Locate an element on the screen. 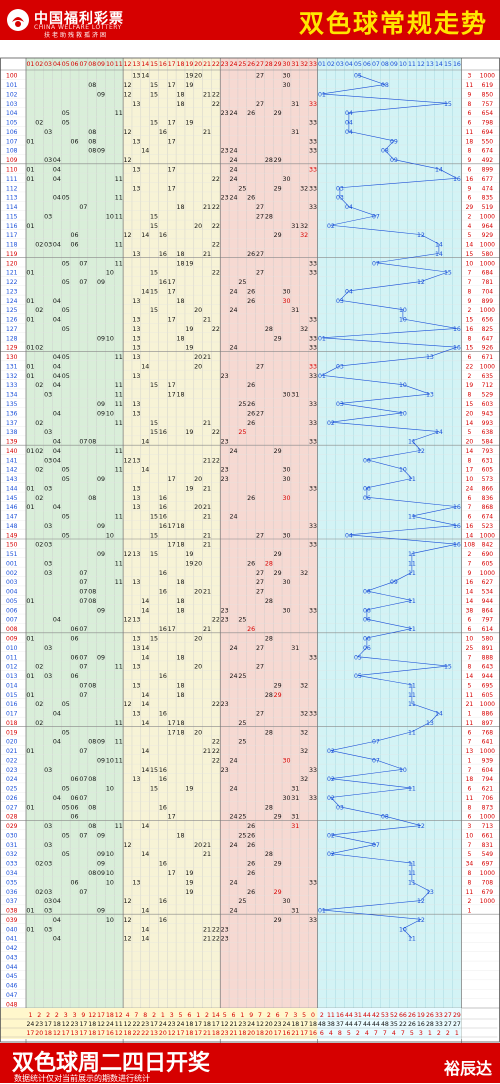  period-label: 136 is located at coordinates (12, 413).